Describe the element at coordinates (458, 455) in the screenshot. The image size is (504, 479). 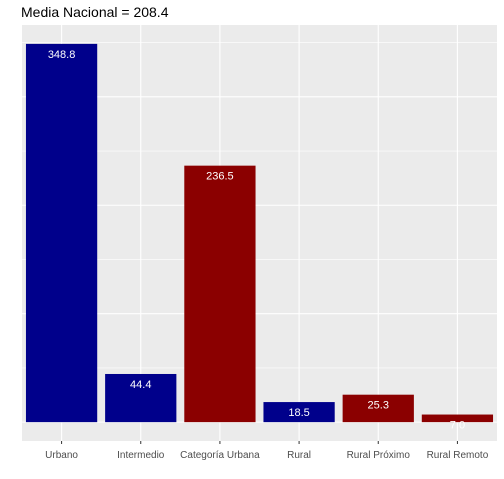
I see `x-tick-label: Rural Remoto` at that location.